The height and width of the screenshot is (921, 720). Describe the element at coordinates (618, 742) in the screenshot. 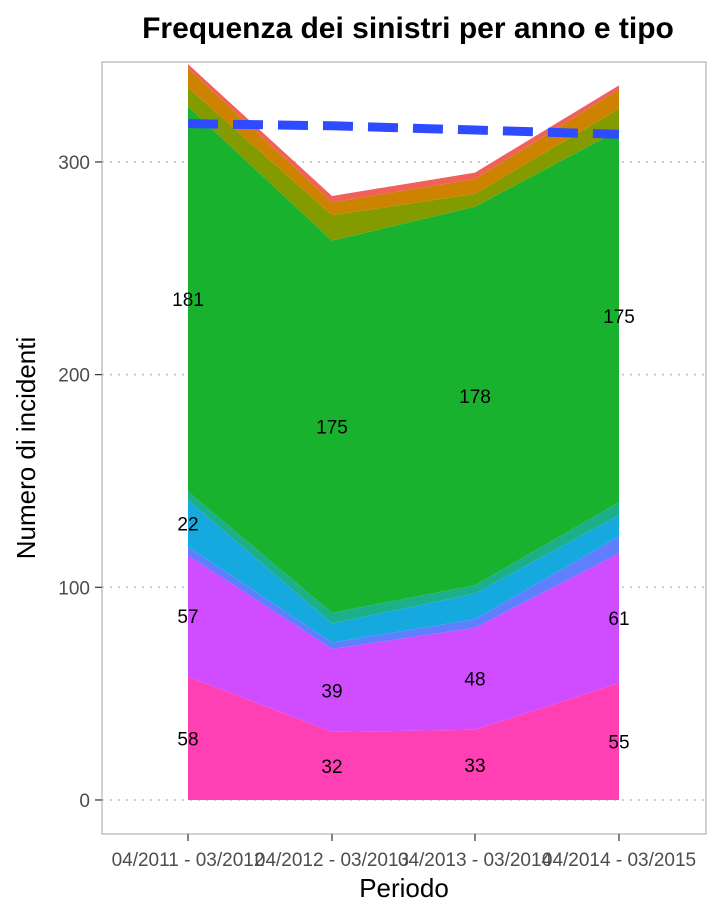

I see `data-label-s1-4: 55` at that location.